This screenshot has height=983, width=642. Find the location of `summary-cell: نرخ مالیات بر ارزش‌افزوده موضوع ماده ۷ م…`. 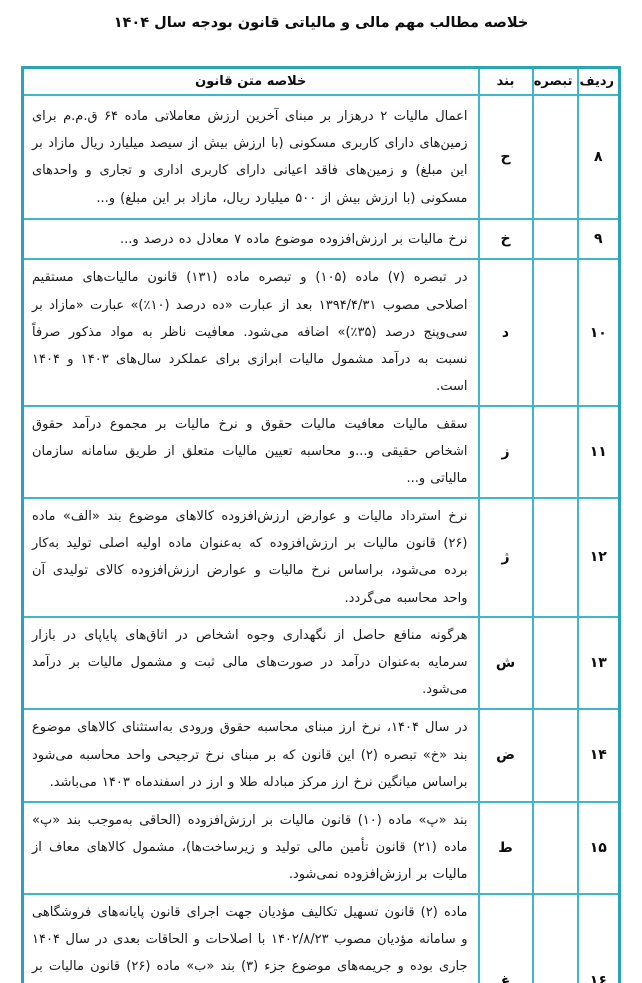

summary-cell: نرخ مالیات بر ارزش‌افزوده موضوع ماده ۷ م… is located at coordinates (250, 239).